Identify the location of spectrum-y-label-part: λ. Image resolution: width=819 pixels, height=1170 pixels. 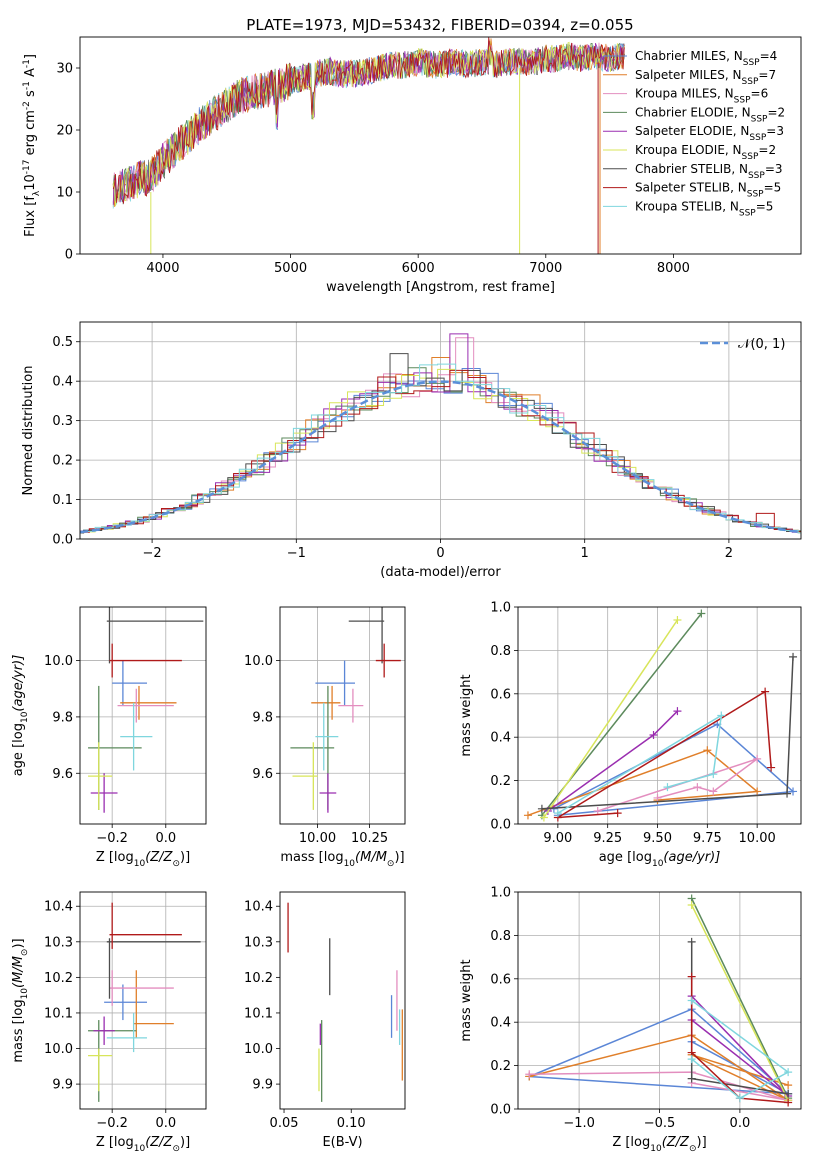
(37, 193).